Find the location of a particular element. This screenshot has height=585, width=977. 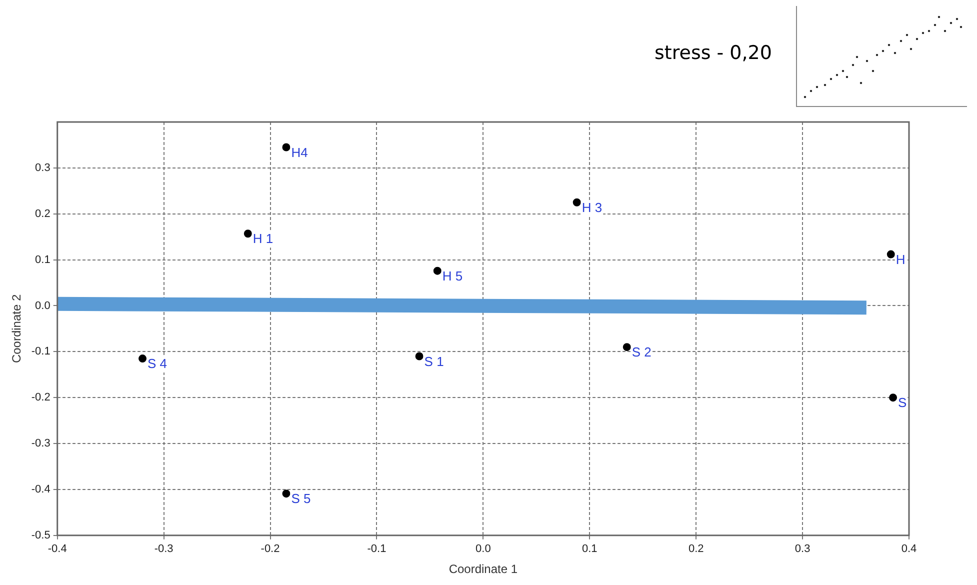

y-tick-label: -0.3 is located at coordinates (40, 444).